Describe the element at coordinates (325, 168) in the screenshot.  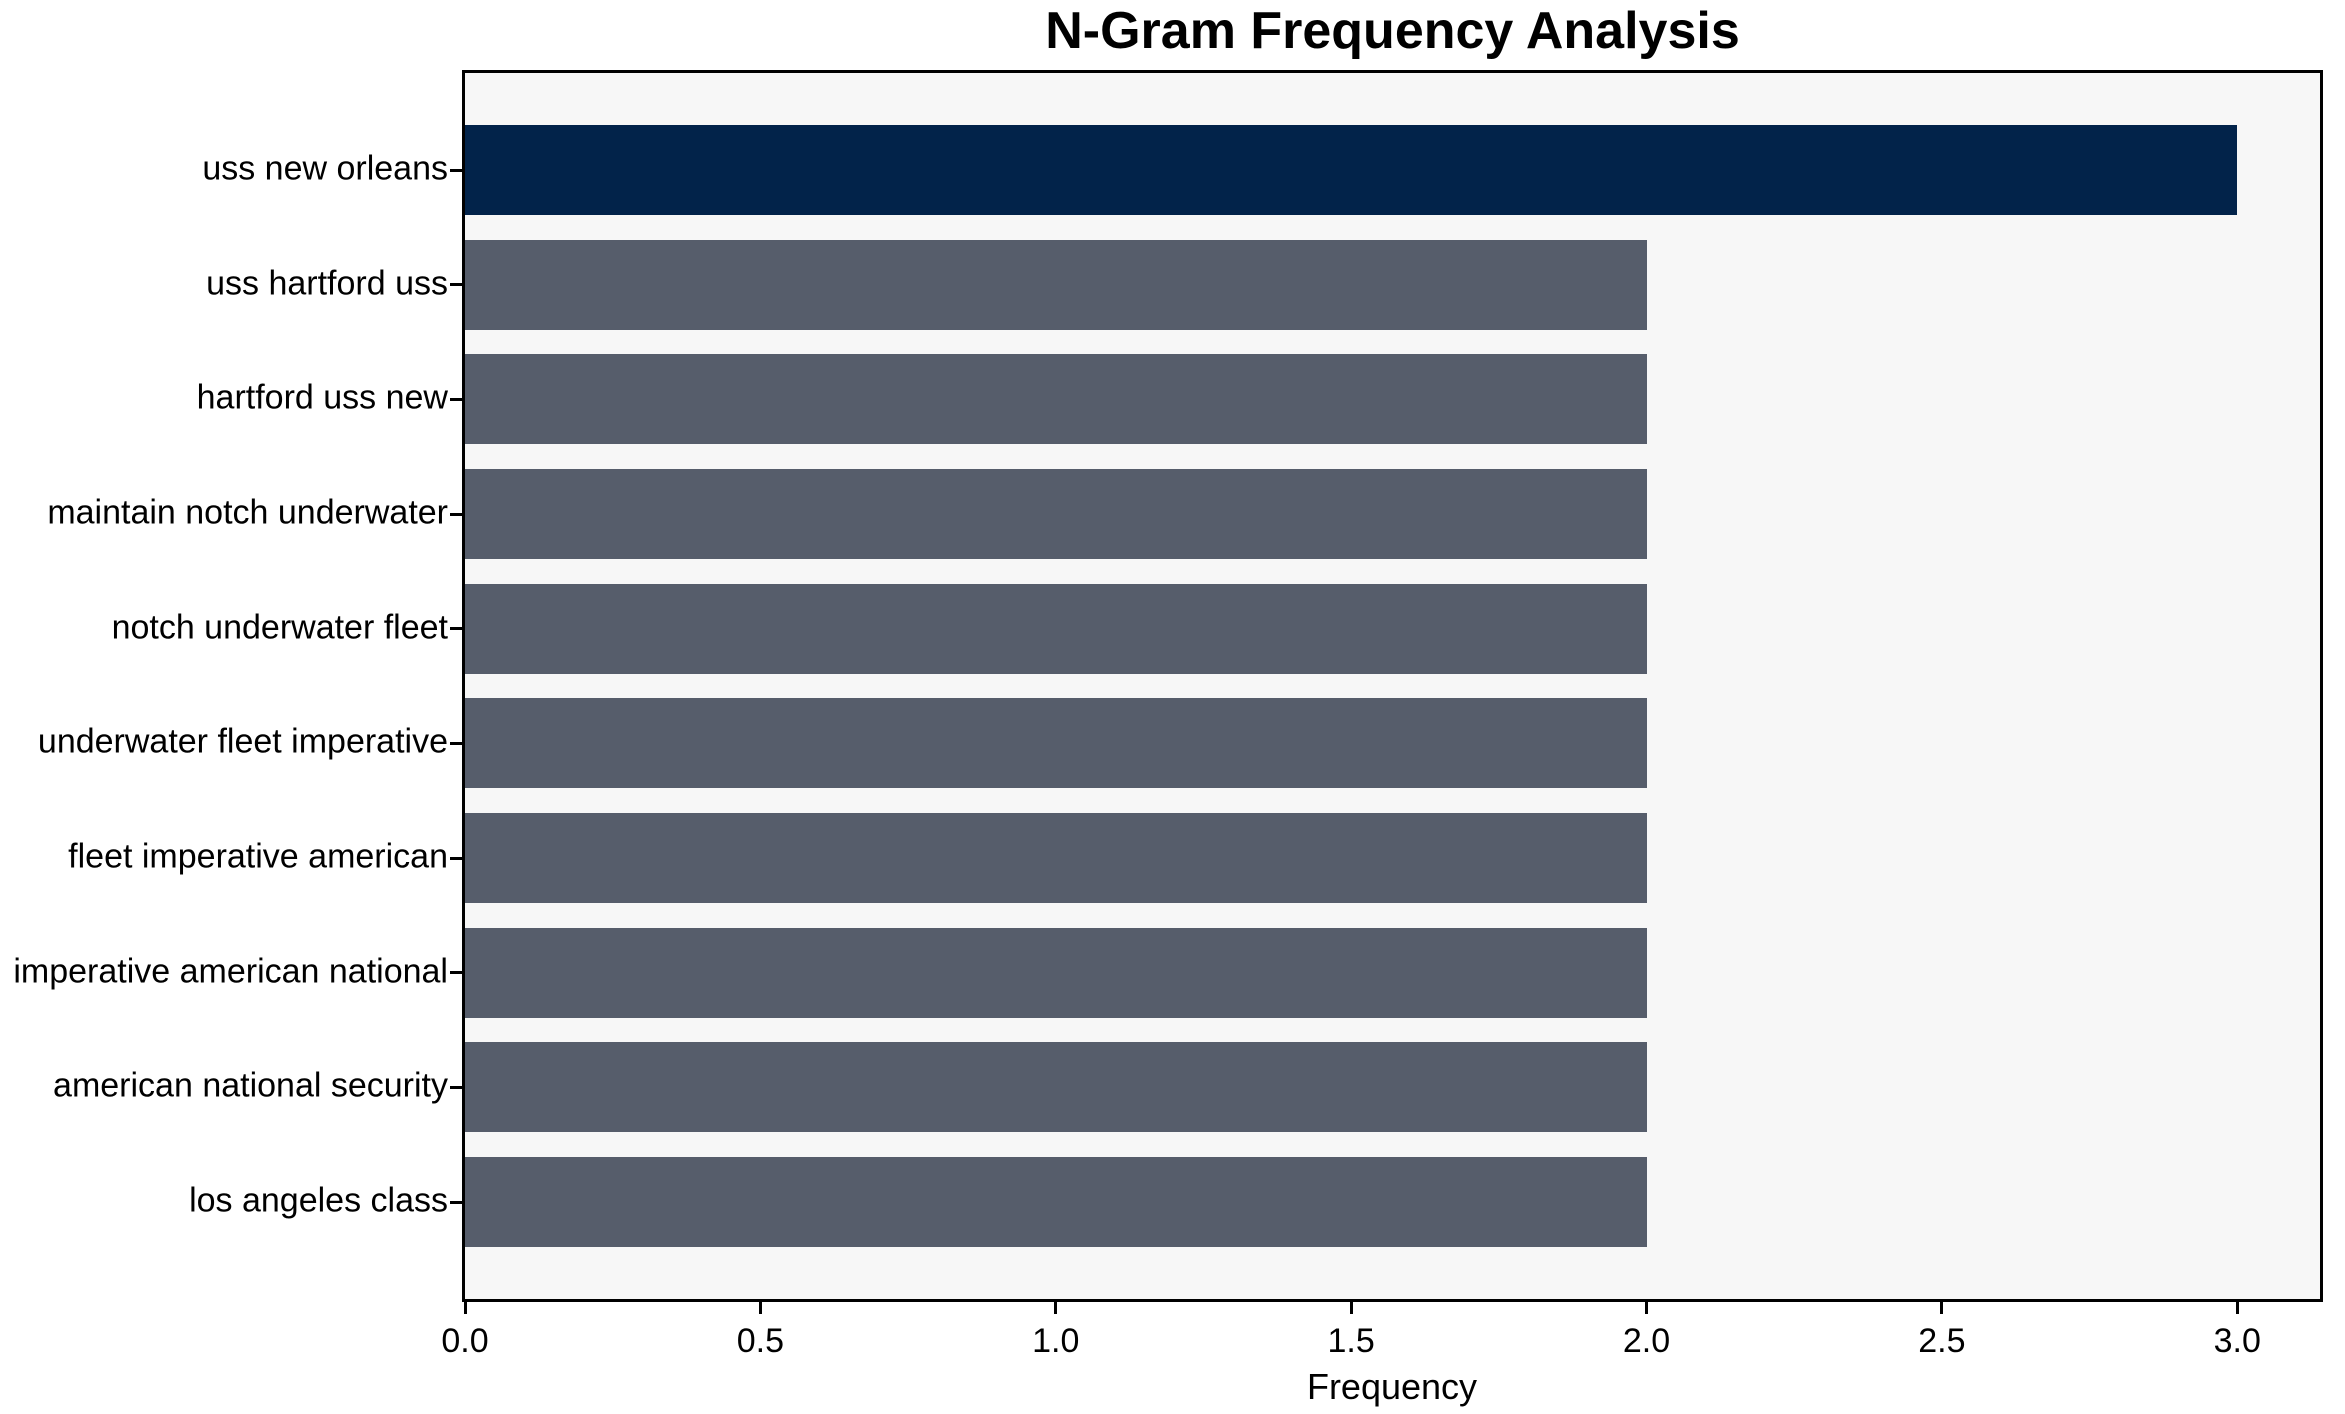
I see `y-tick-label: uss new orleans` at that location.